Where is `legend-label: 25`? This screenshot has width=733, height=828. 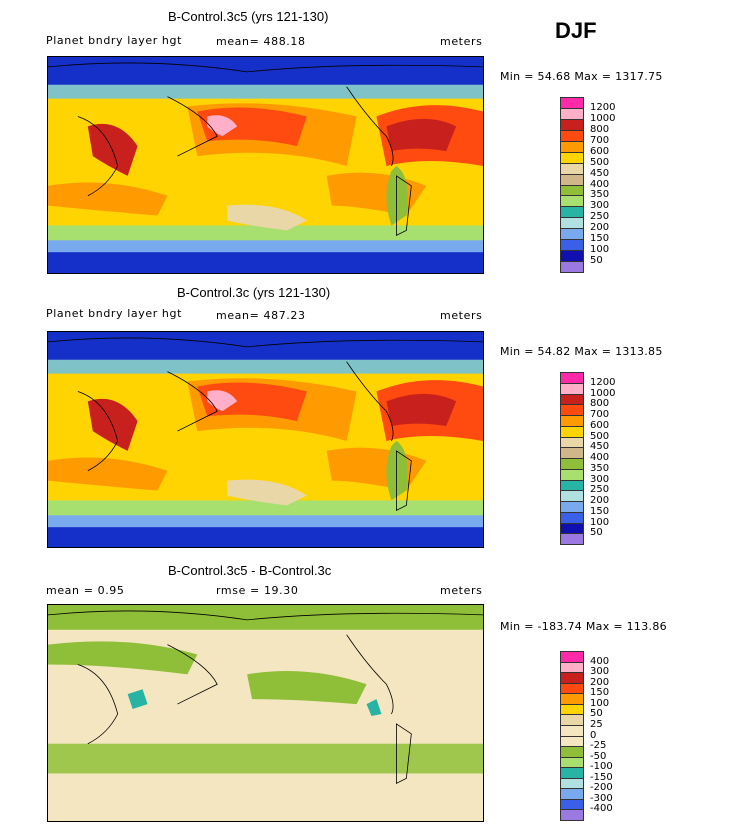 legend-label: 25 is located at coordinates (596, 724).